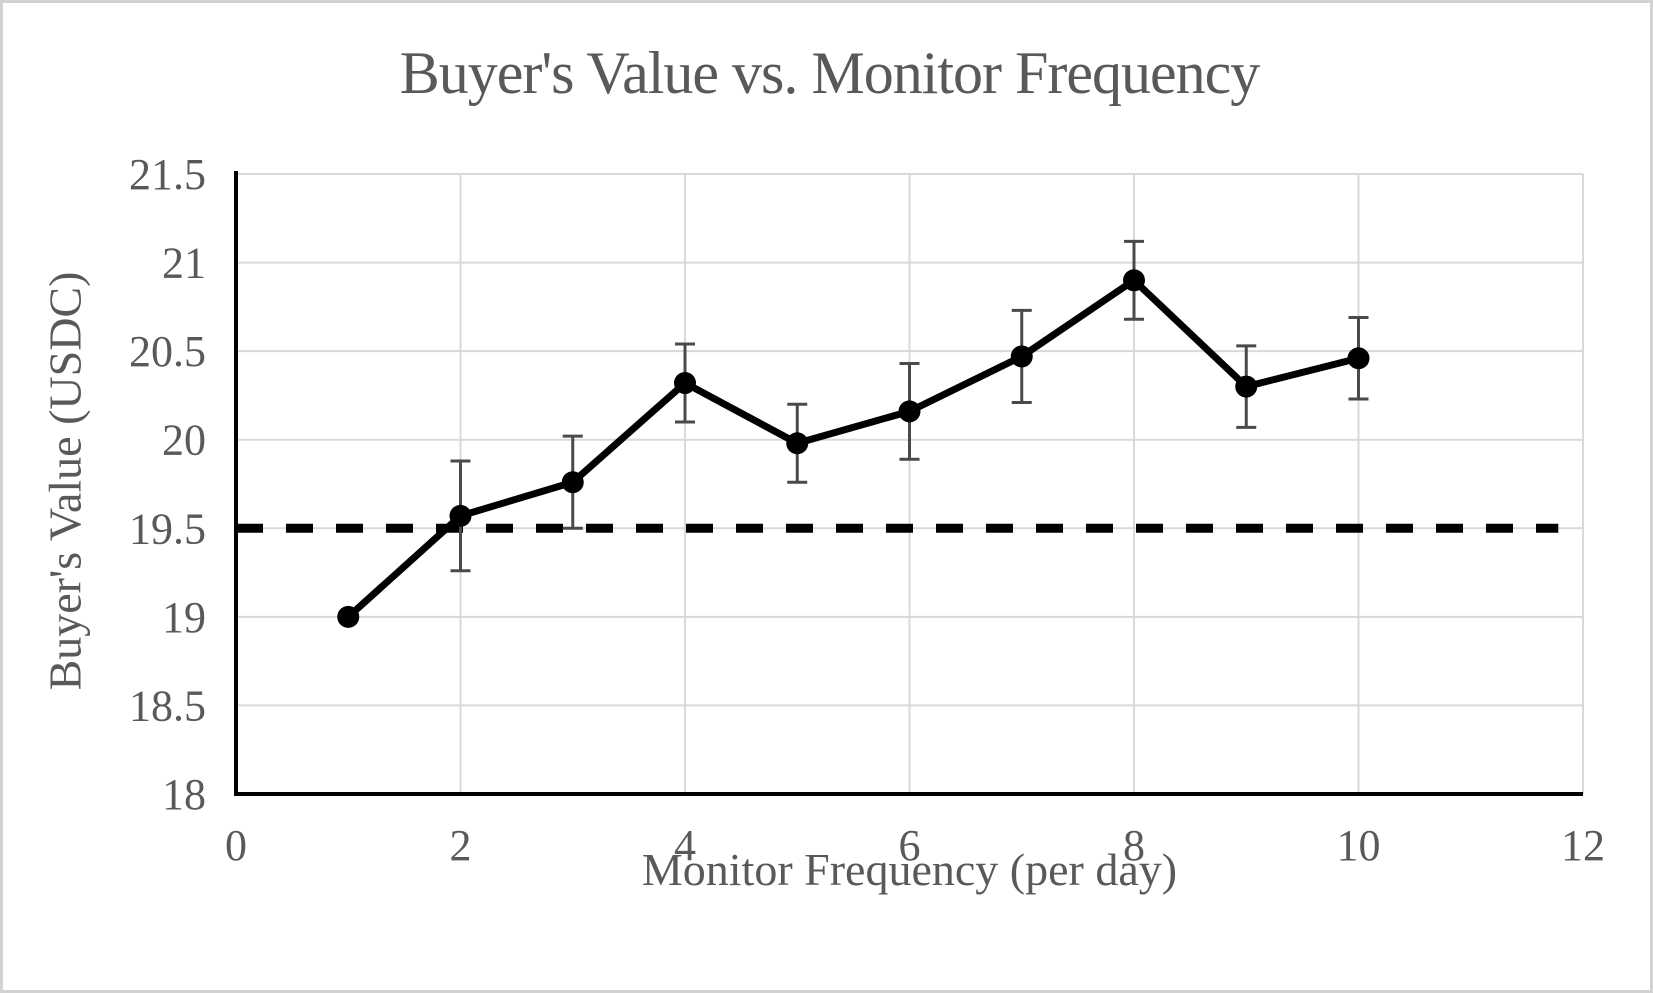 The height and width of the screenshot is (993, 1653). What do you see at coordinates (184, 440) in the screenshot?
I see `y-tick-label: 20` at bounding box center [184, 440].